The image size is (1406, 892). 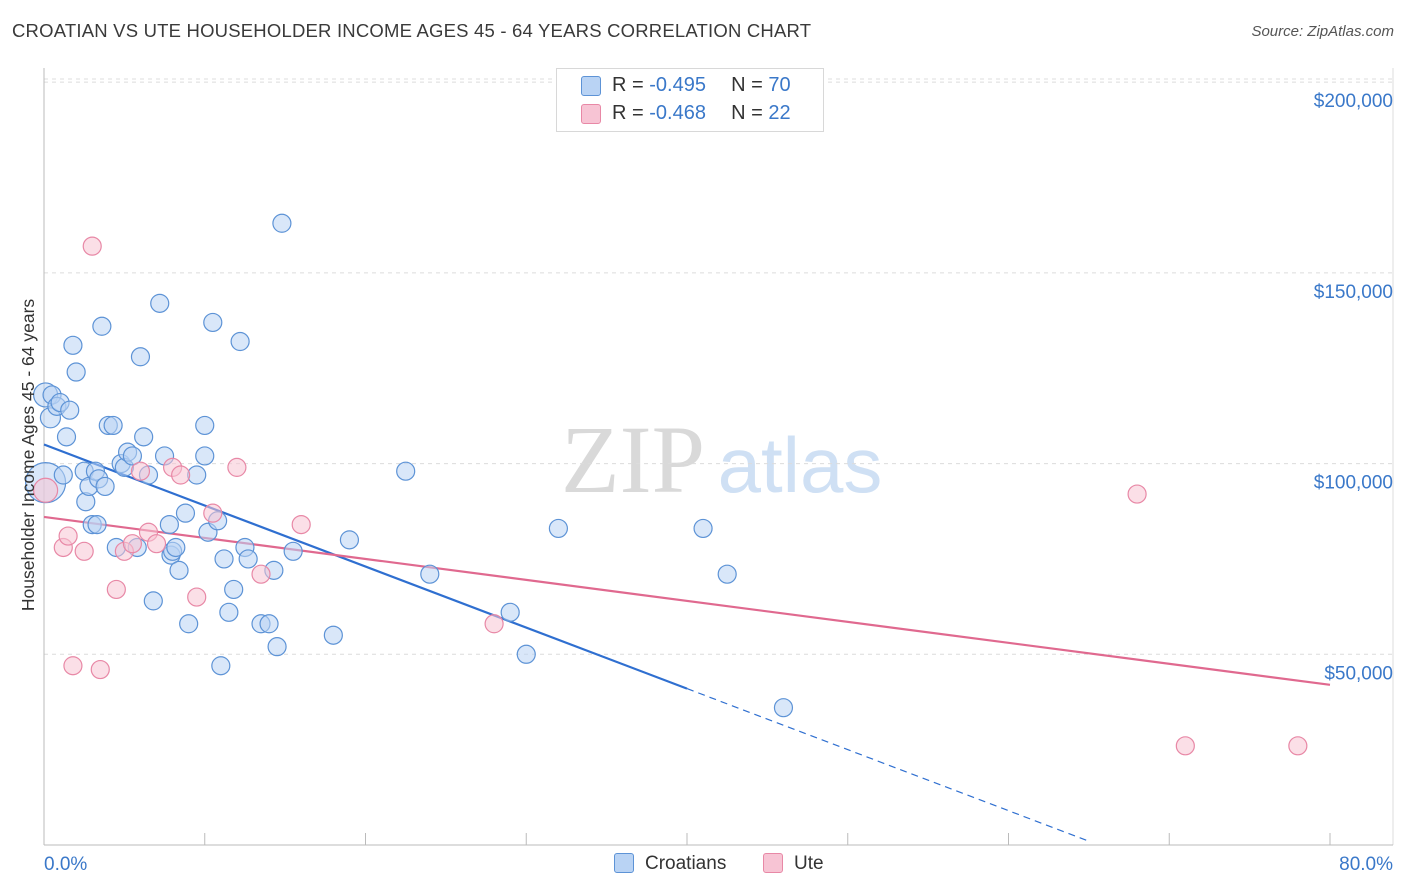 What do you see at coordinates (747, 85) in the screenshot?
I see `stats-blue-n-label: N =` at bounding box center [747, 85].